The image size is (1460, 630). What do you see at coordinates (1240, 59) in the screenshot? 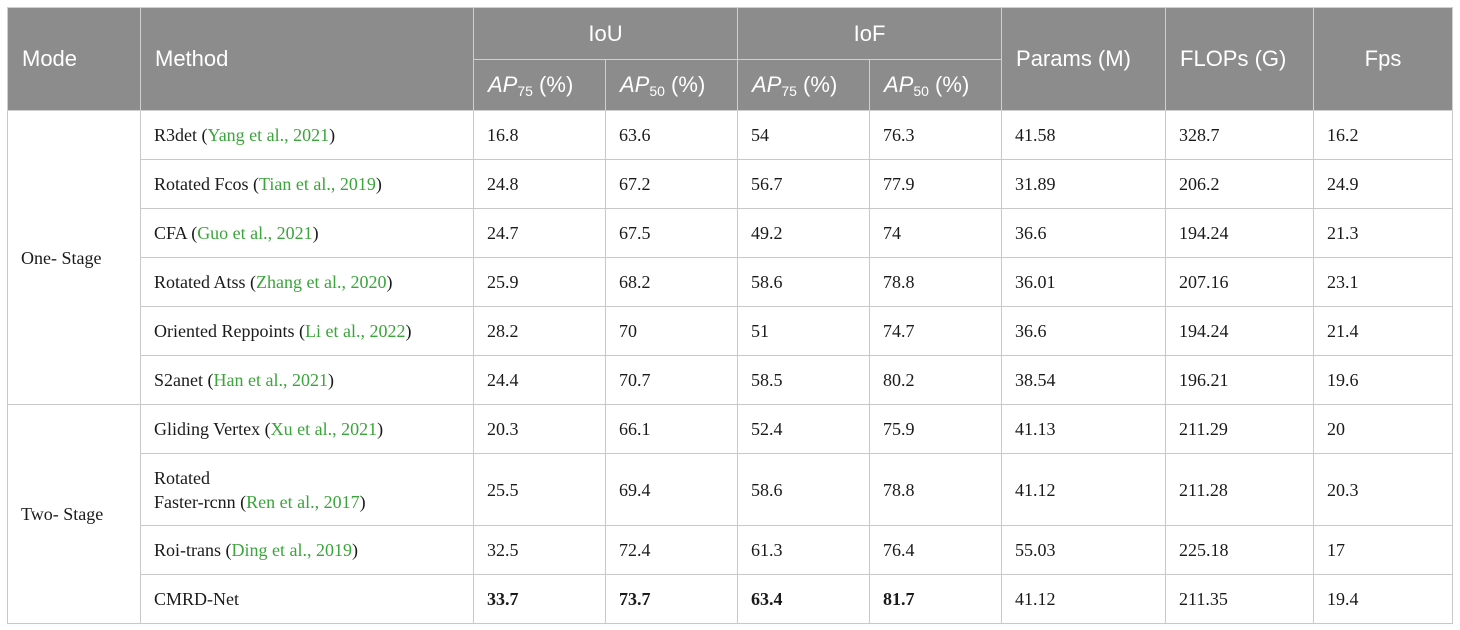
I see `header-flops: FLOPs (G)` at bounding box center [1240, 59].